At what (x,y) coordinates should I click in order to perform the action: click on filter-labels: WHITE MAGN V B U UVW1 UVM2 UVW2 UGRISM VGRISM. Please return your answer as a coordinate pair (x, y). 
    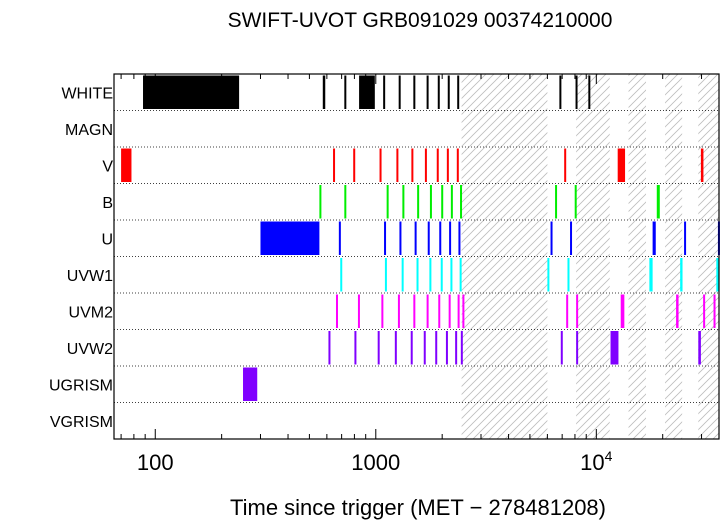
    Looking at the image, I should click on (81, 258).